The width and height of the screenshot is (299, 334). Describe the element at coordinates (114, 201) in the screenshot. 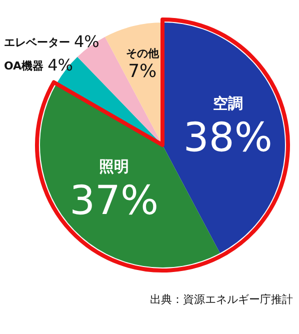

I see `data-label: 37%` at that location.